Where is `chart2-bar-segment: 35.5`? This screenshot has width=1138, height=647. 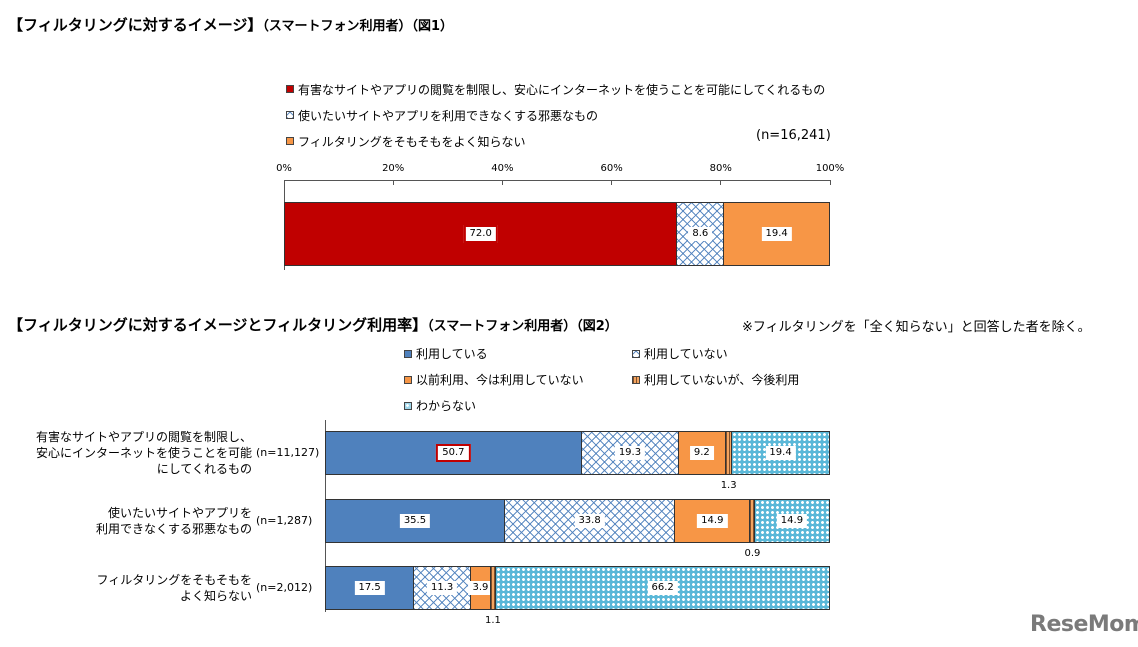 chart2-bar-segment: 35.5 is located at coordinates (414, 521).